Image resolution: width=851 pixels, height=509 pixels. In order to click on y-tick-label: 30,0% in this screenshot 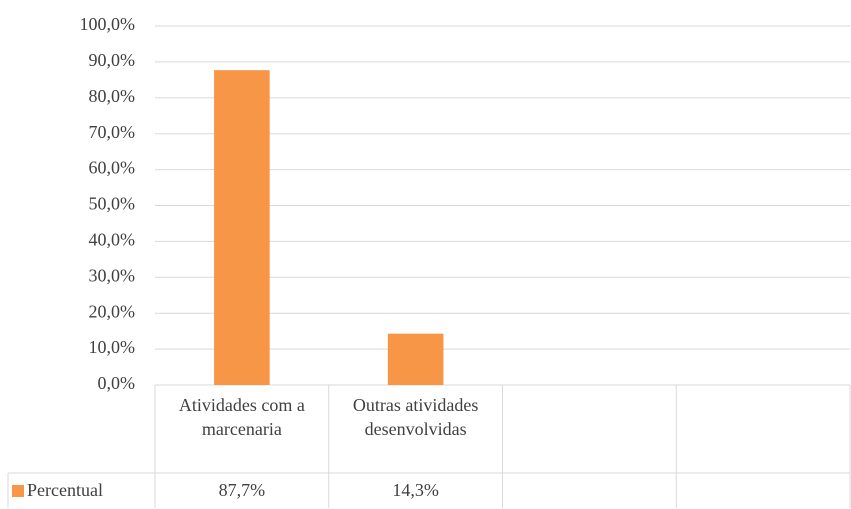, I will do `click(112, 275)`.